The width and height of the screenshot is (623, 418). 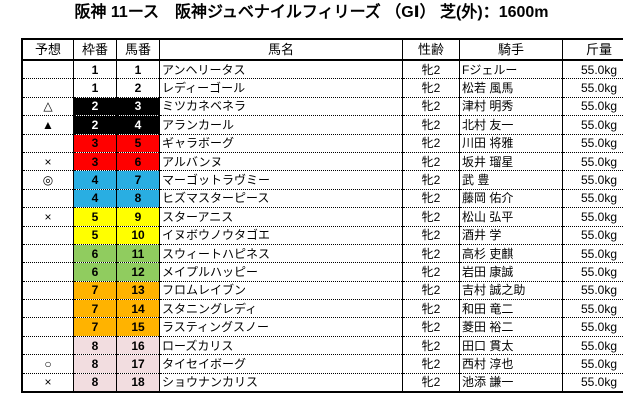 What do you see at coordinates (47, 50) in the screenshot?
I see `column-header-yoso: 予想` at bounding box center [47, 50].